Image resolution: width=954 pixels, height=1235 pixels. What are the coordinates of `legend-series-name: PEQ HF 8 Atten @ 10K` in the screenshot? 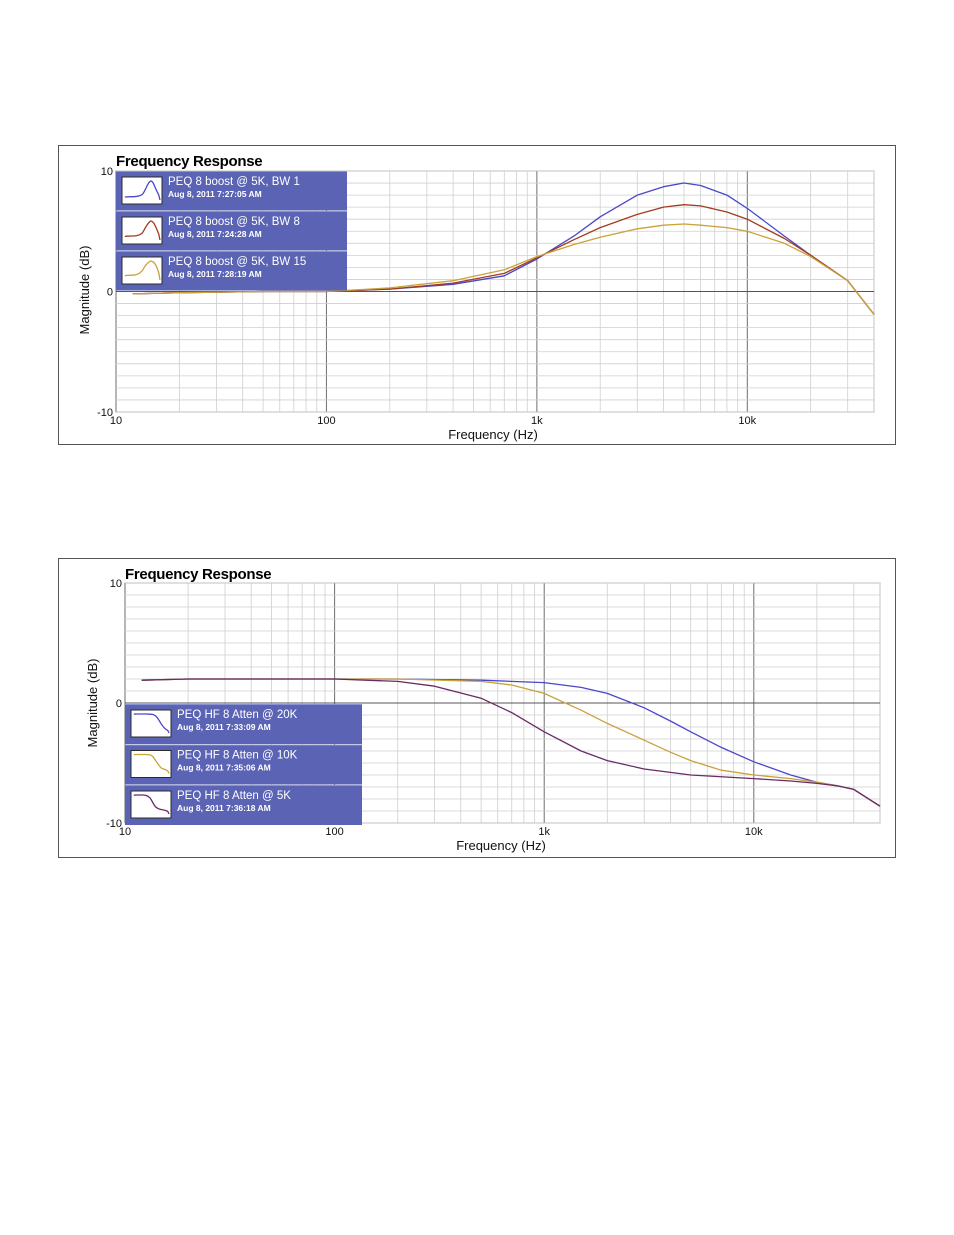 It's located at (237, 756).